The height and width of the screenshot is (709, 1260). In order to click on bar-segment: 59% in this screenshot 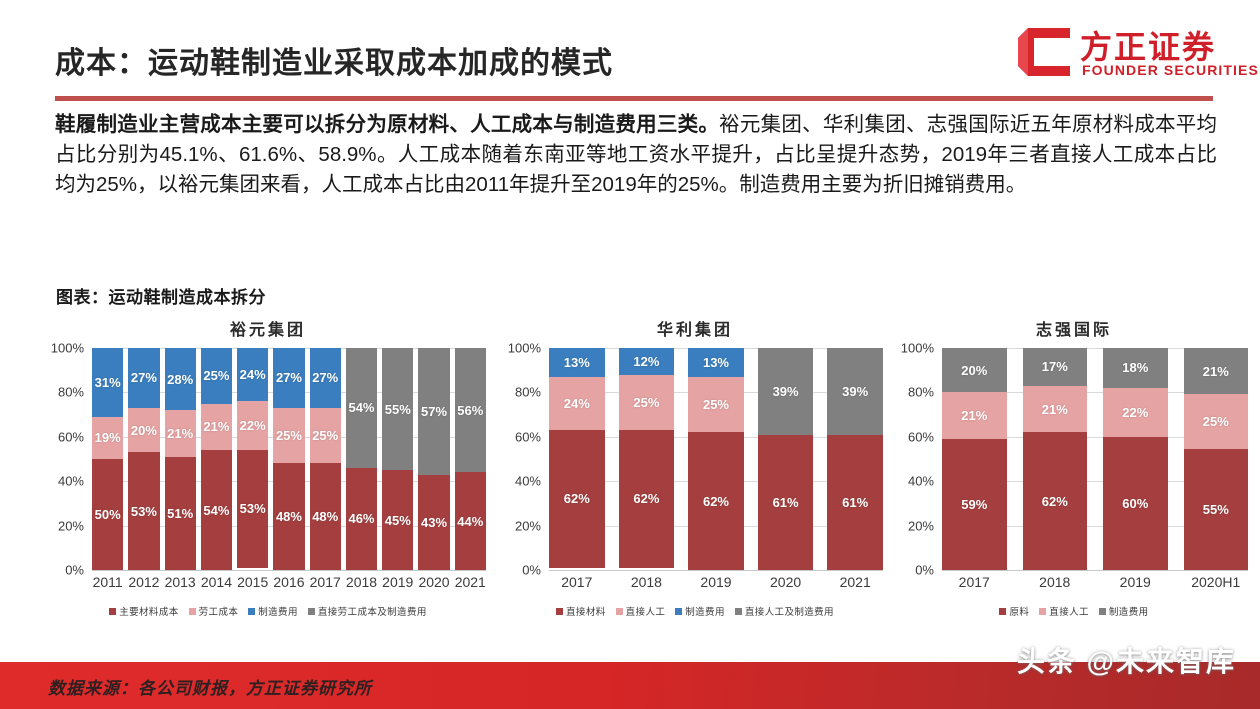, I will do `click(974, 504)`.